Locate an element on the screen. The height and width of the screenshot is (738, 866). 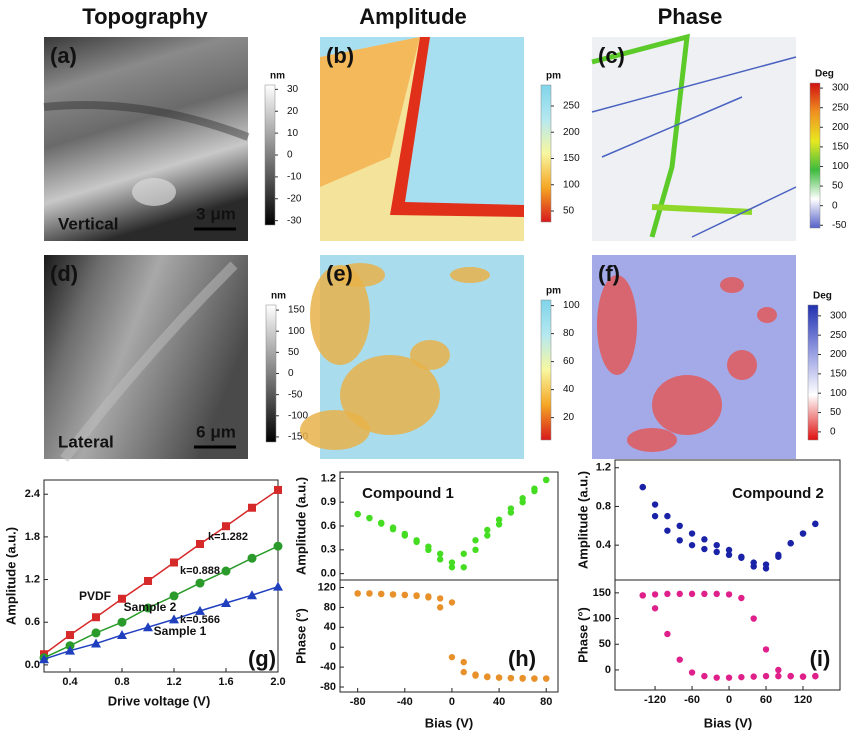
colorbar-tick-label: -150 is located at coordinates (298, 437).